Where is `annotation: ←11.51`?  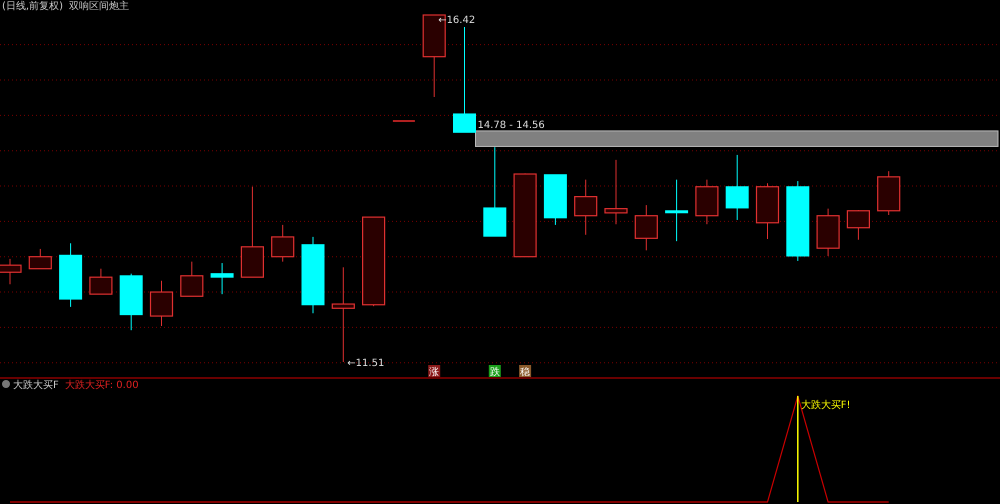
annotation: ←11.51 is located at coordinates (365, 363).